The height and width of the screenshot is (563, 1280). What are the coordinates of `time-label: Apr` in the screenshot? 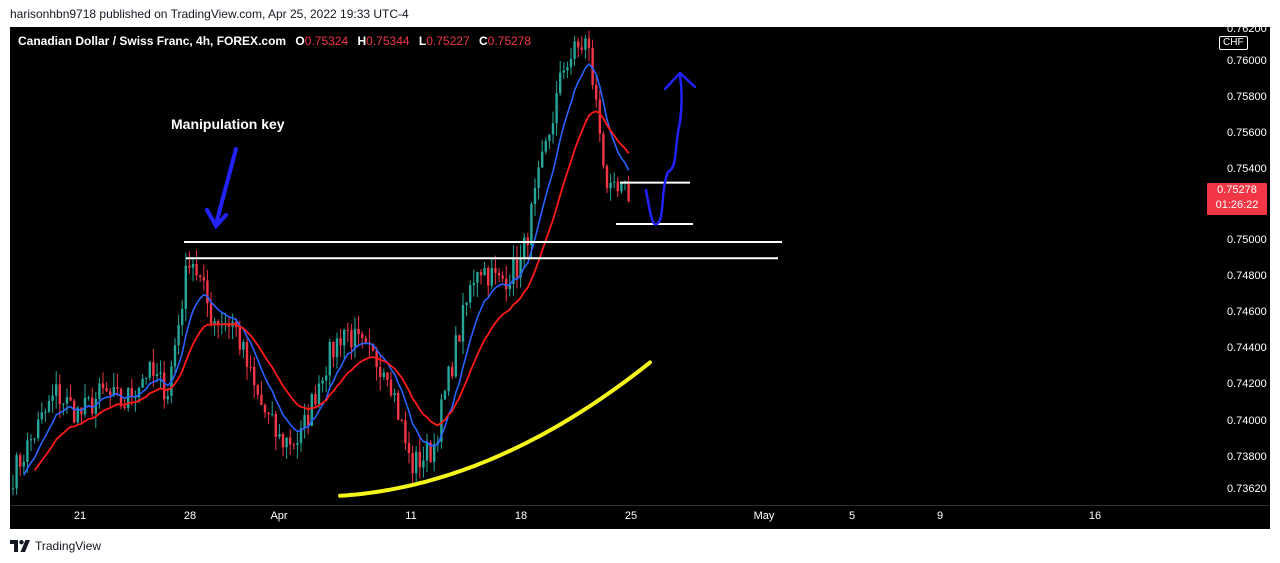 It's located at (279, 516).